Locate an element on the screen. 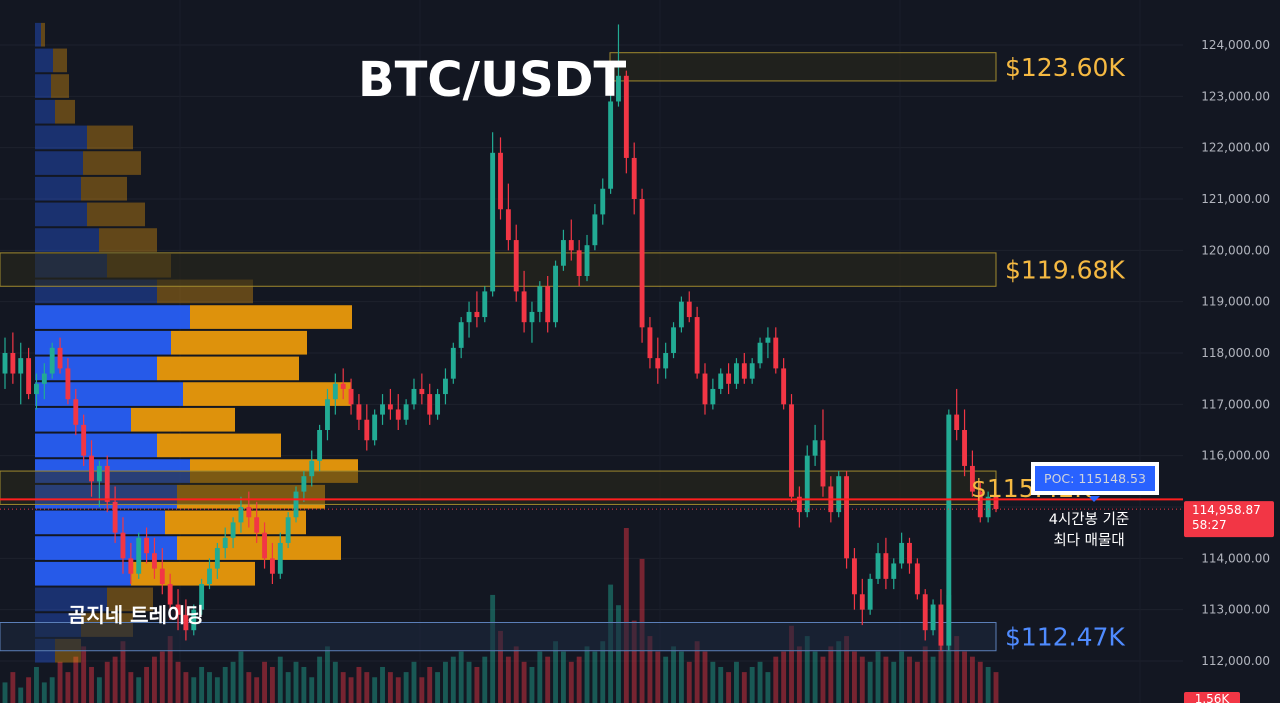  level-label-top: $123.60K is located at coordinates (1065, 67).